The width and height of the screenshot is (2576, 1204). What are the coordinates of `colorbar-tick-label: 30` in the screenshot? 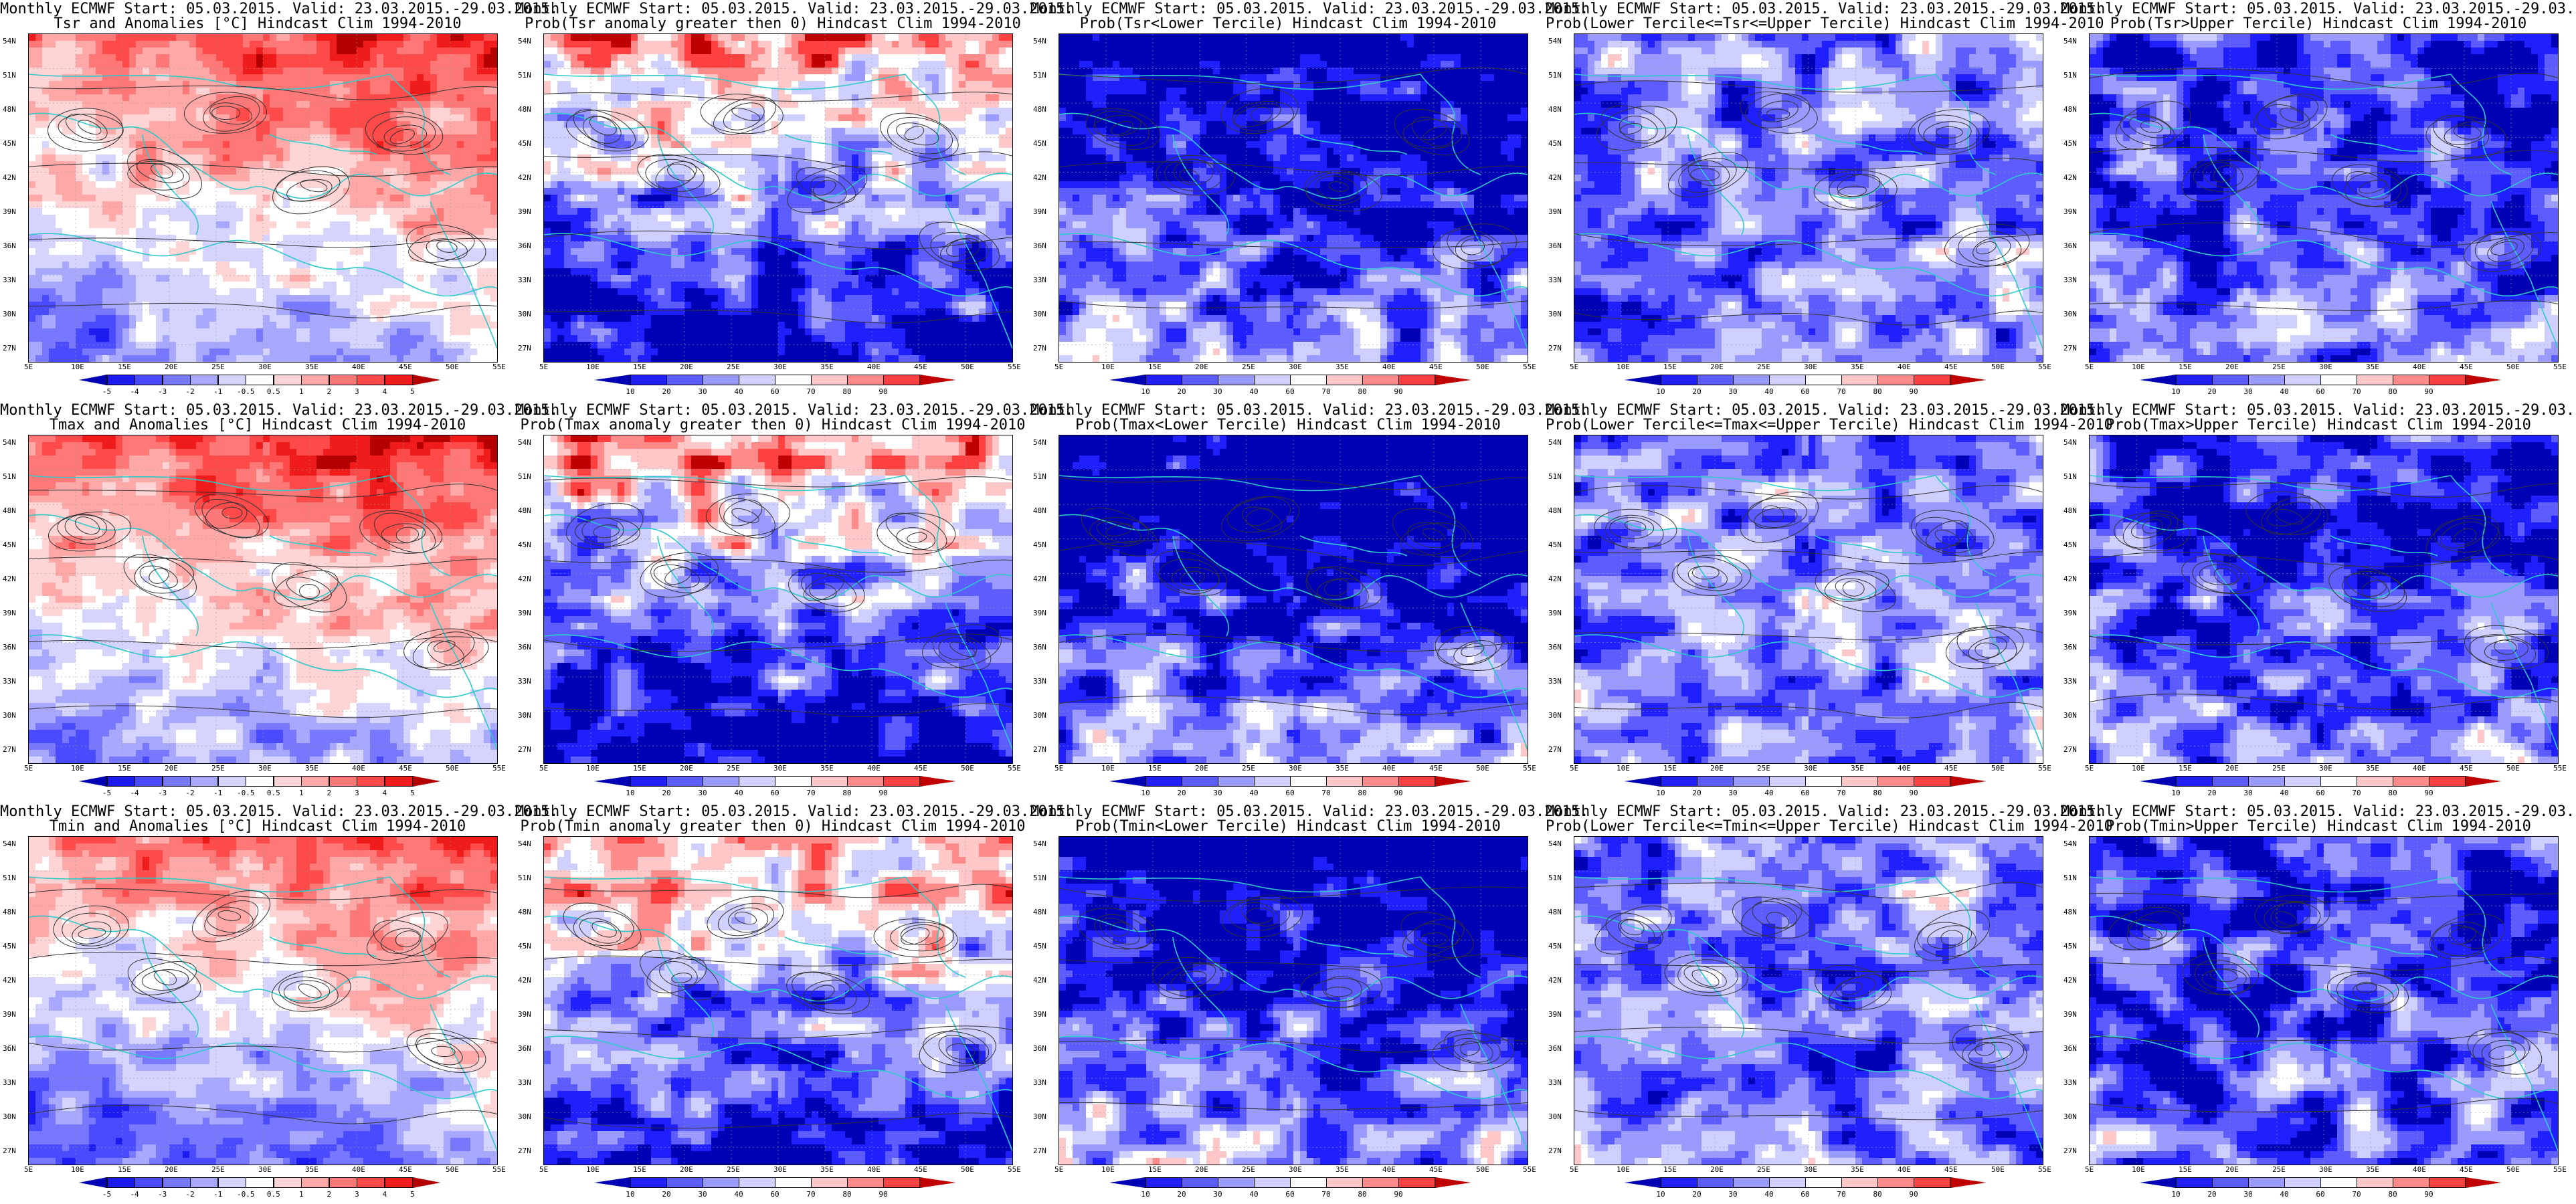 It's located at (2248, 391).